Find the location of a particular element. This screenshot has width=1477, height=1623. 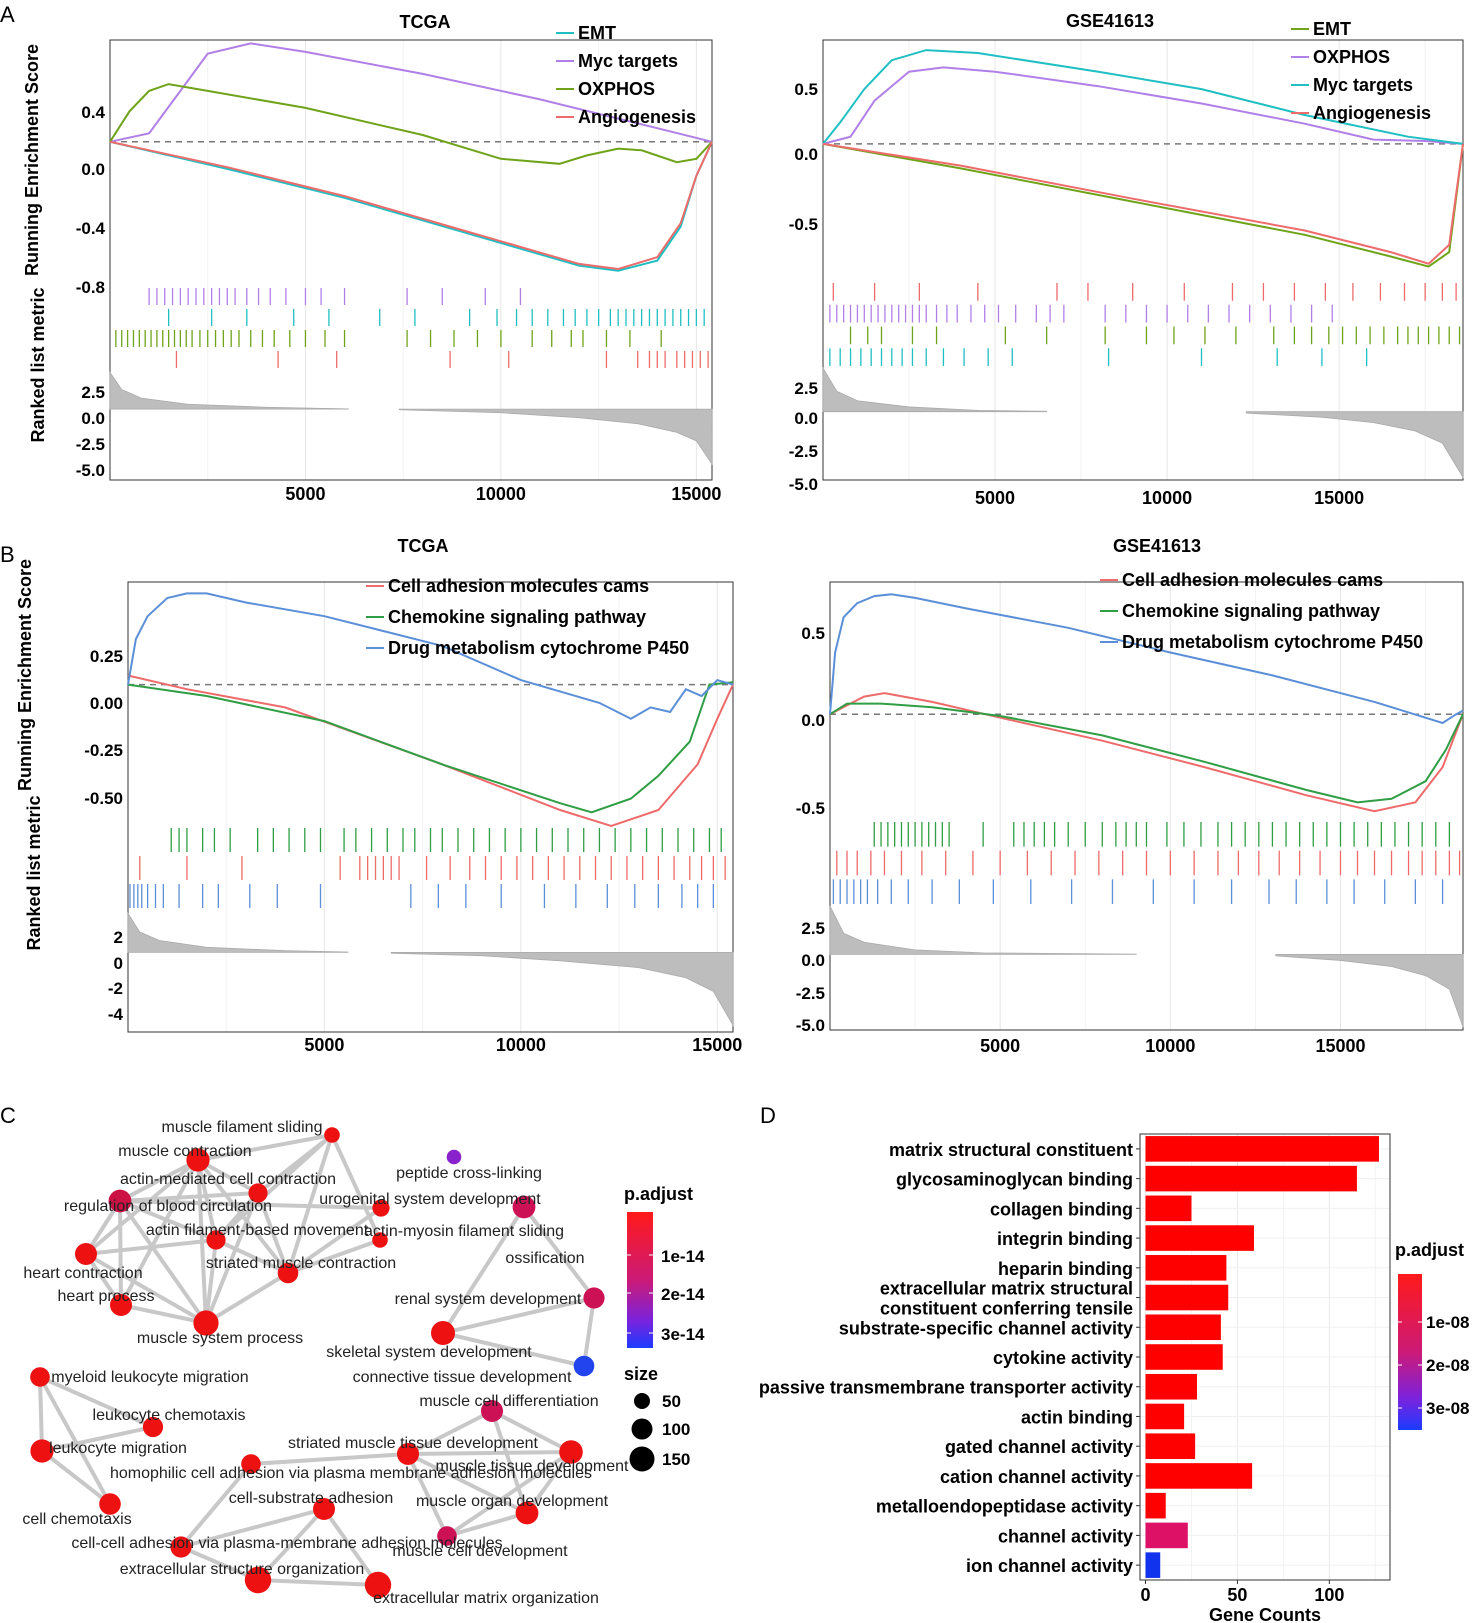

category-label: collagen binding is located at coordinates (1061, 1209).